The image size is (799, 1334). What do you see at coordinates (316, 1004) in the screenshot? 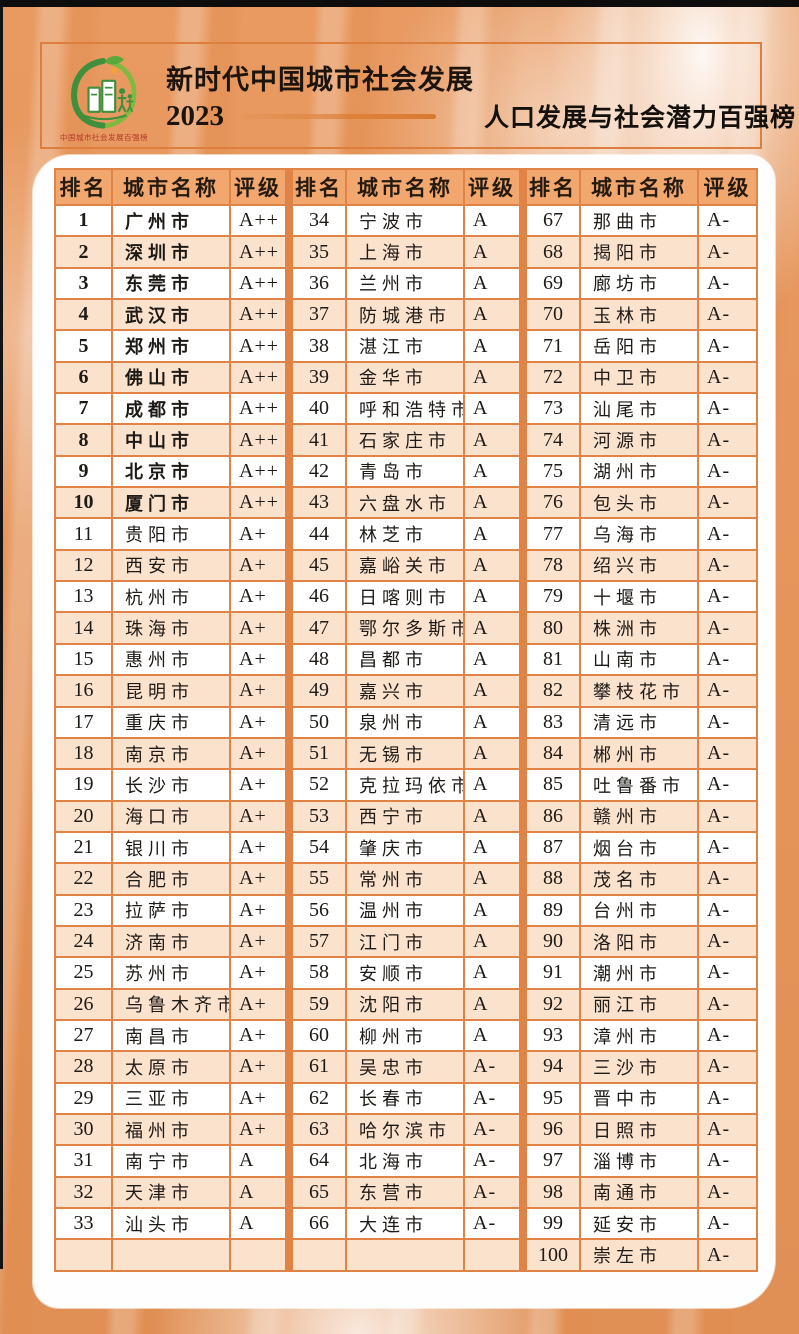
I see `cell-rank: 59` at bounding box center [316, 1004].